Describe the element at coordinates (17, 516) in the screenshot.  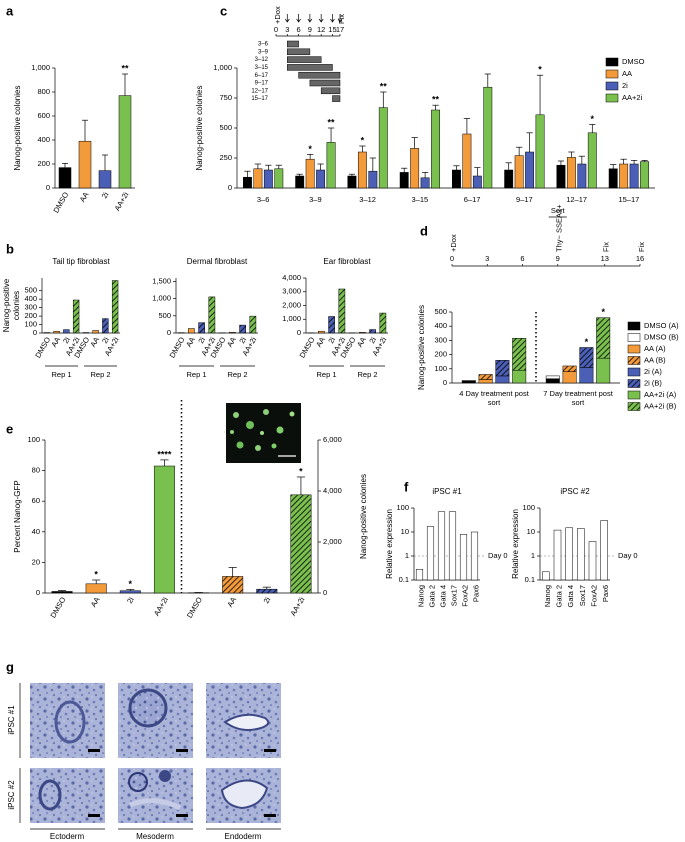
I see `y-axis-label: Percent Nanog-GFP` at that location.